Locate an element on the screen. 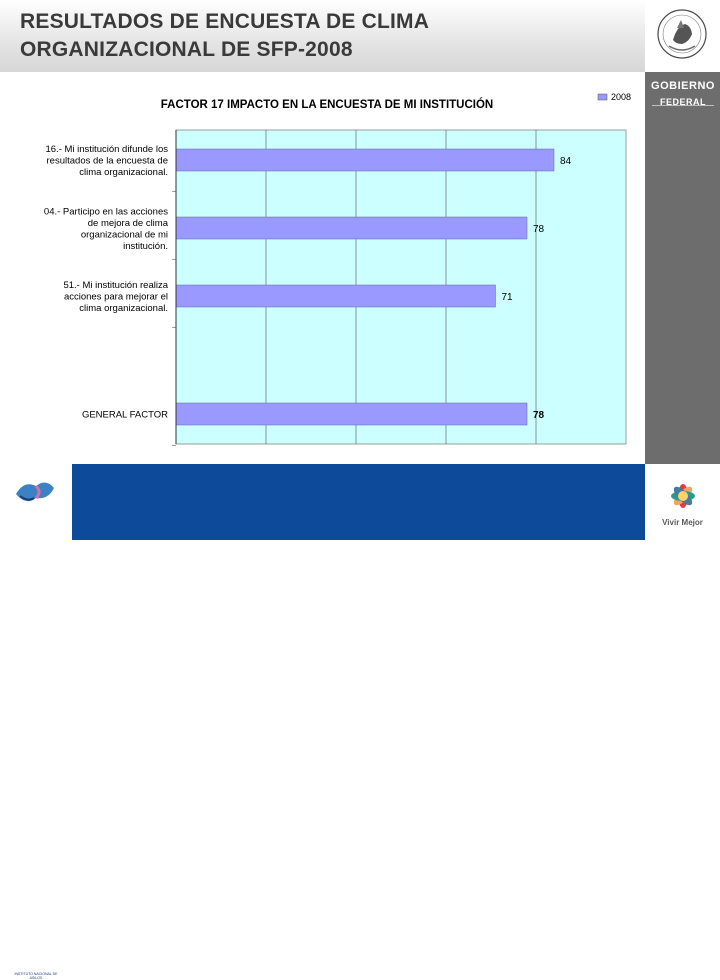 The width and height of the screenshot is (720, 980). category-label: organizacional de mi is located at coordinates (124, 234).